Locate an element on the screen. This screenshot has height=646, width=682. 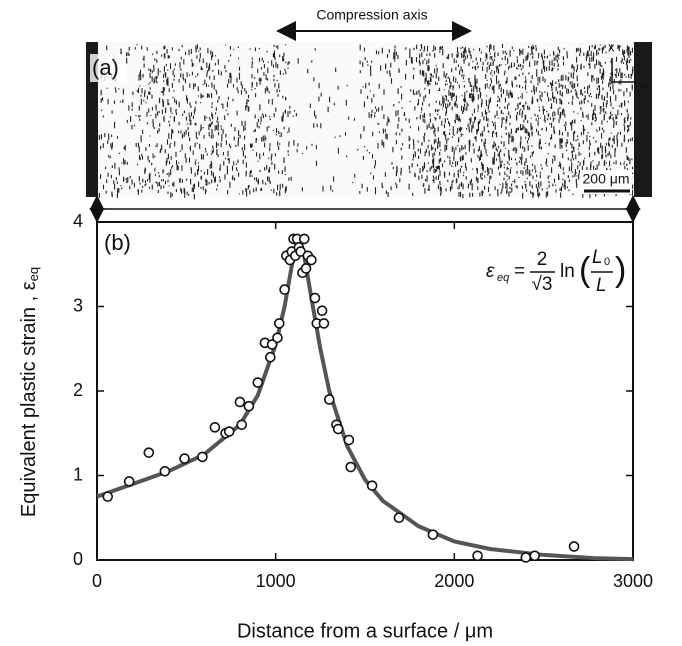
y-tick-label: 0 is located at coordinates (78, 559).